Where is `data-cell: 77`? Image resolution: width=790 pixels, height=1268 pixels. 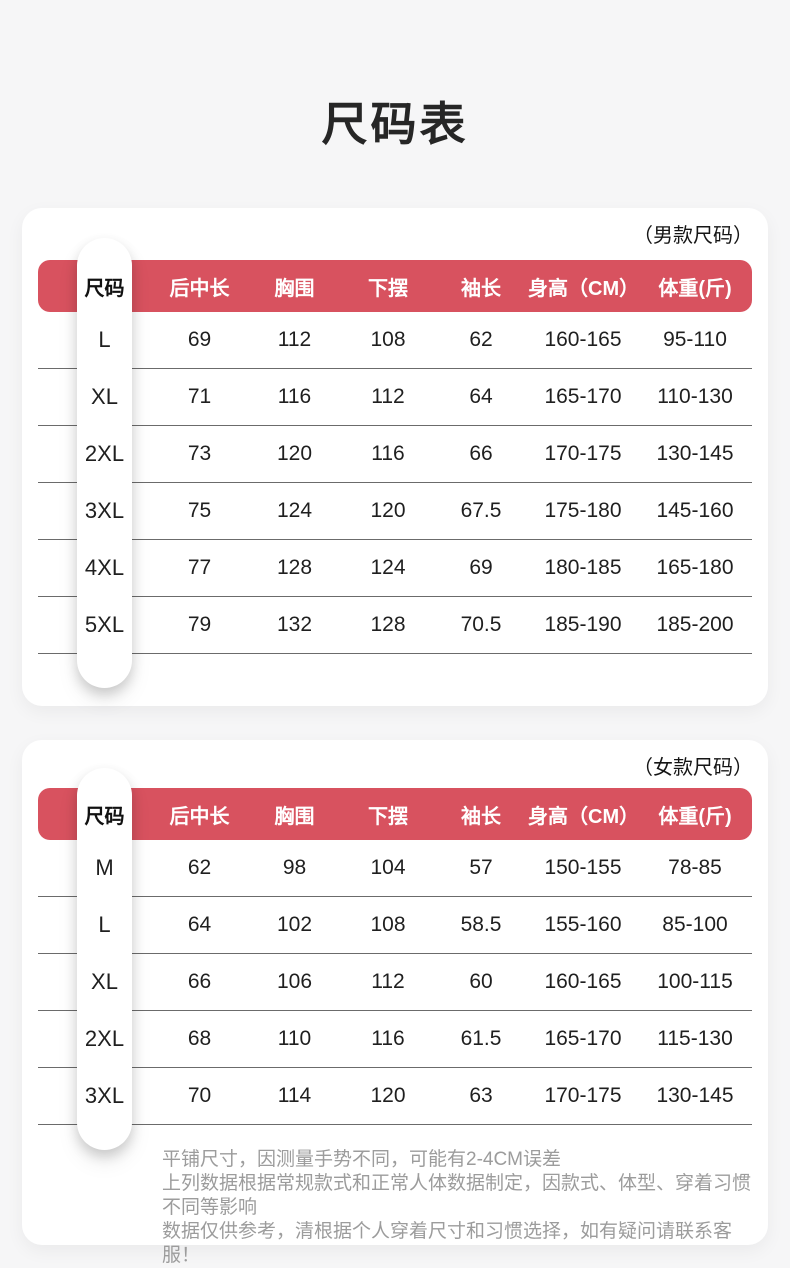 data-cell: 77 is located at coordinates (199, 567).